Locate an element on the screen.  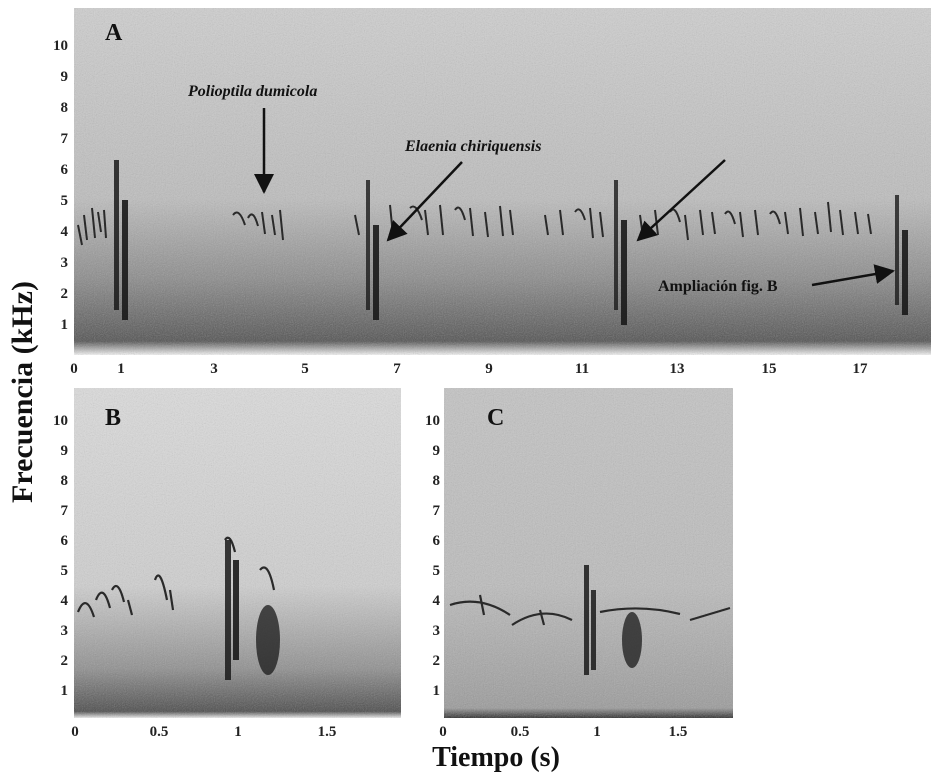
panel-a-ytick: 7 is located at coordinates (65, 139).